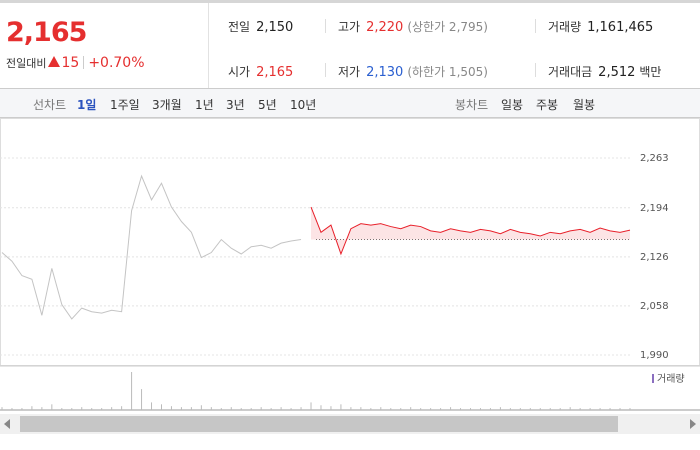  I want to click on stat: 고가 2,220 (상한가 2,795), so click(413, 26).